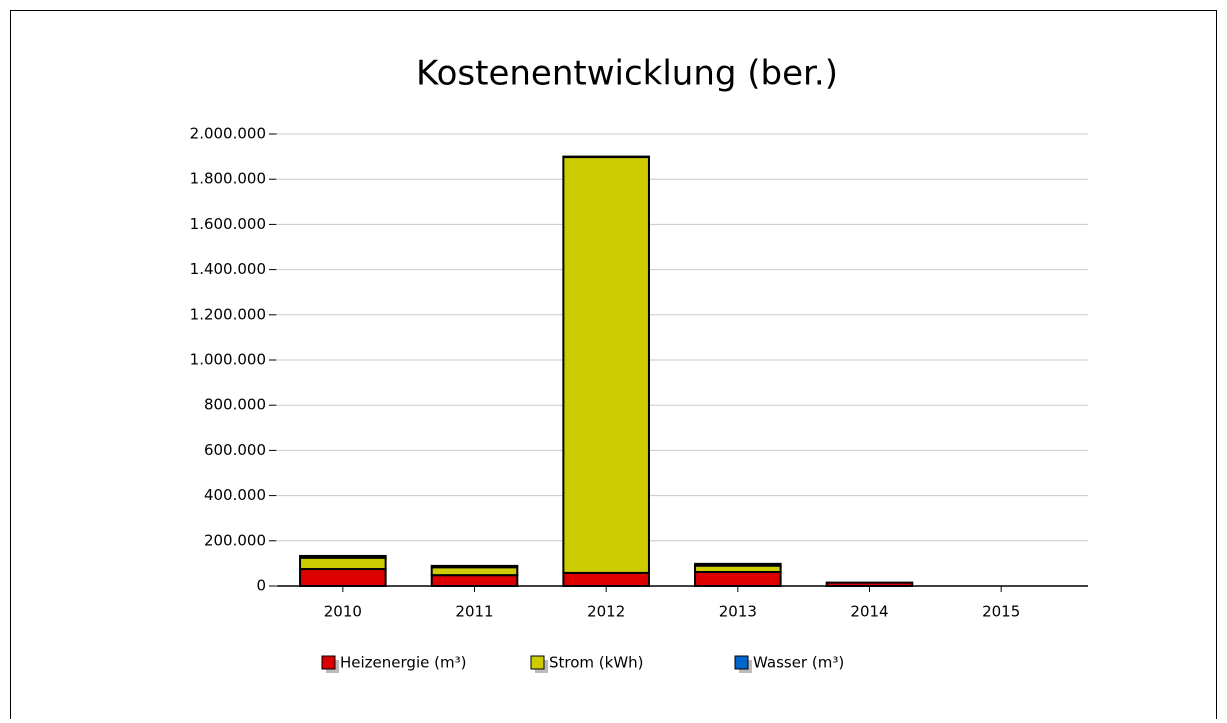  What do you see at coordinates (228, 269) in the screenshot?
I see `y-tick-label: 1.400.000` at bounding box center [228, 269].